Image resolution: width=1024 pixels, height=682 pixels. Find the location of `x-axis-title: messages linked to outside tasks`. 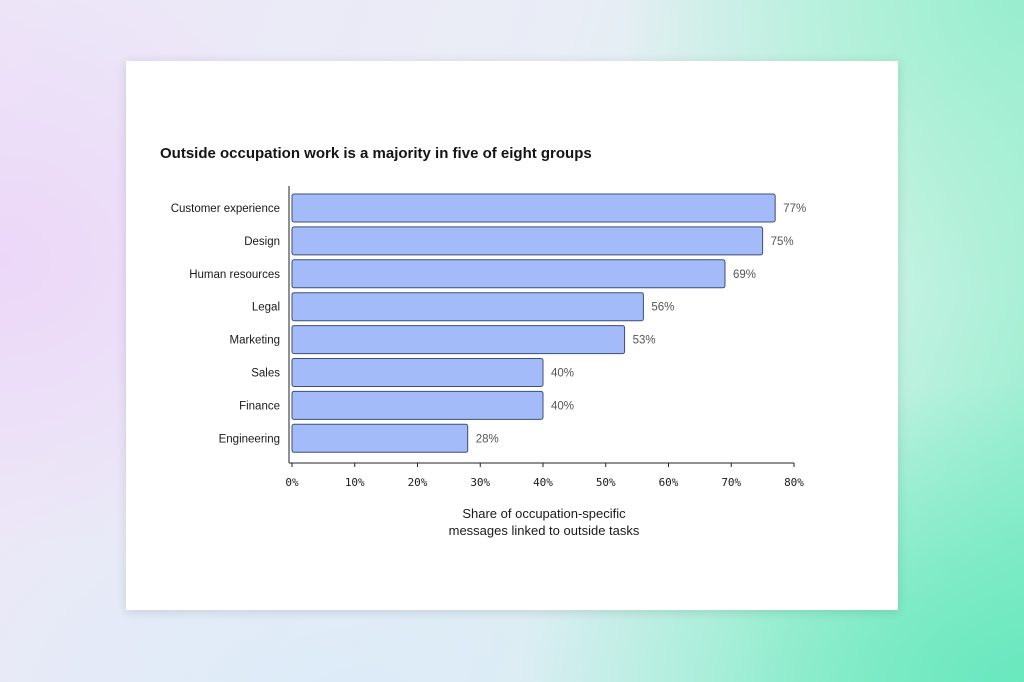

x-axis-title: messages linked to outside tasks is located at coordinates (544, 530).